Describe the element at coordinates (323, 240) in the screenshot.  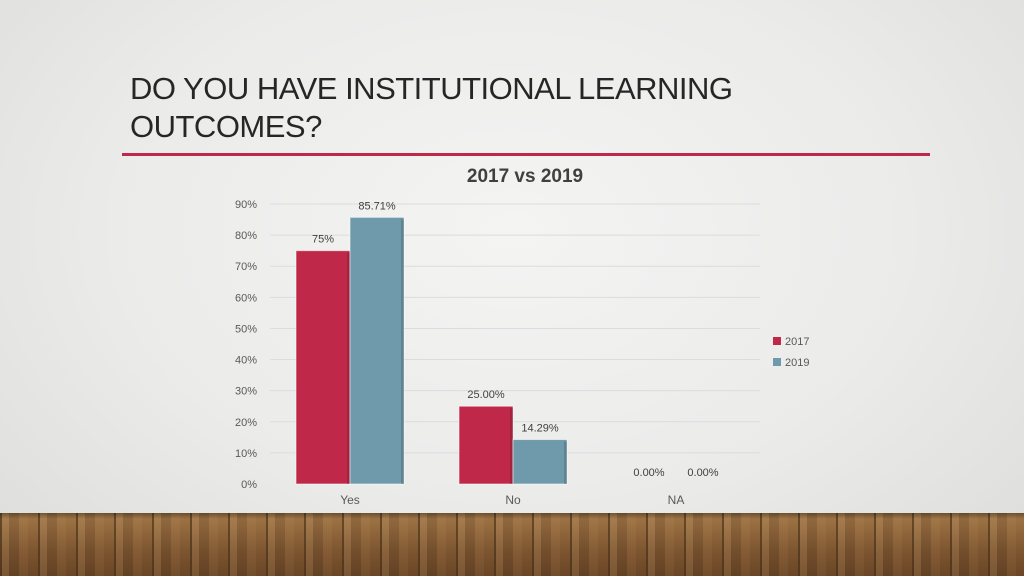
I see `data-label: 75%` at that location.